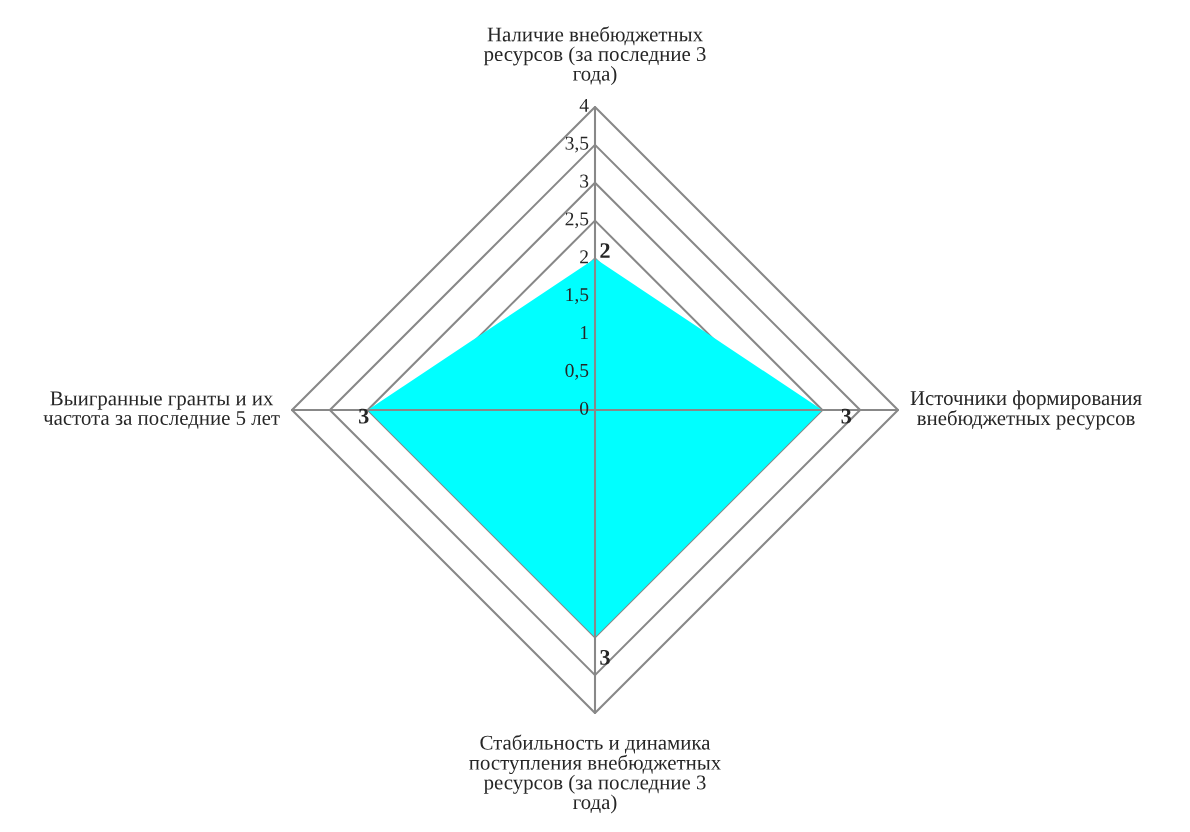 This screenshot has width=1190, height=832. Describe the element at coordinates (577, 371) in the screenshot. I see `y-tick-label: 0,5` at that location.